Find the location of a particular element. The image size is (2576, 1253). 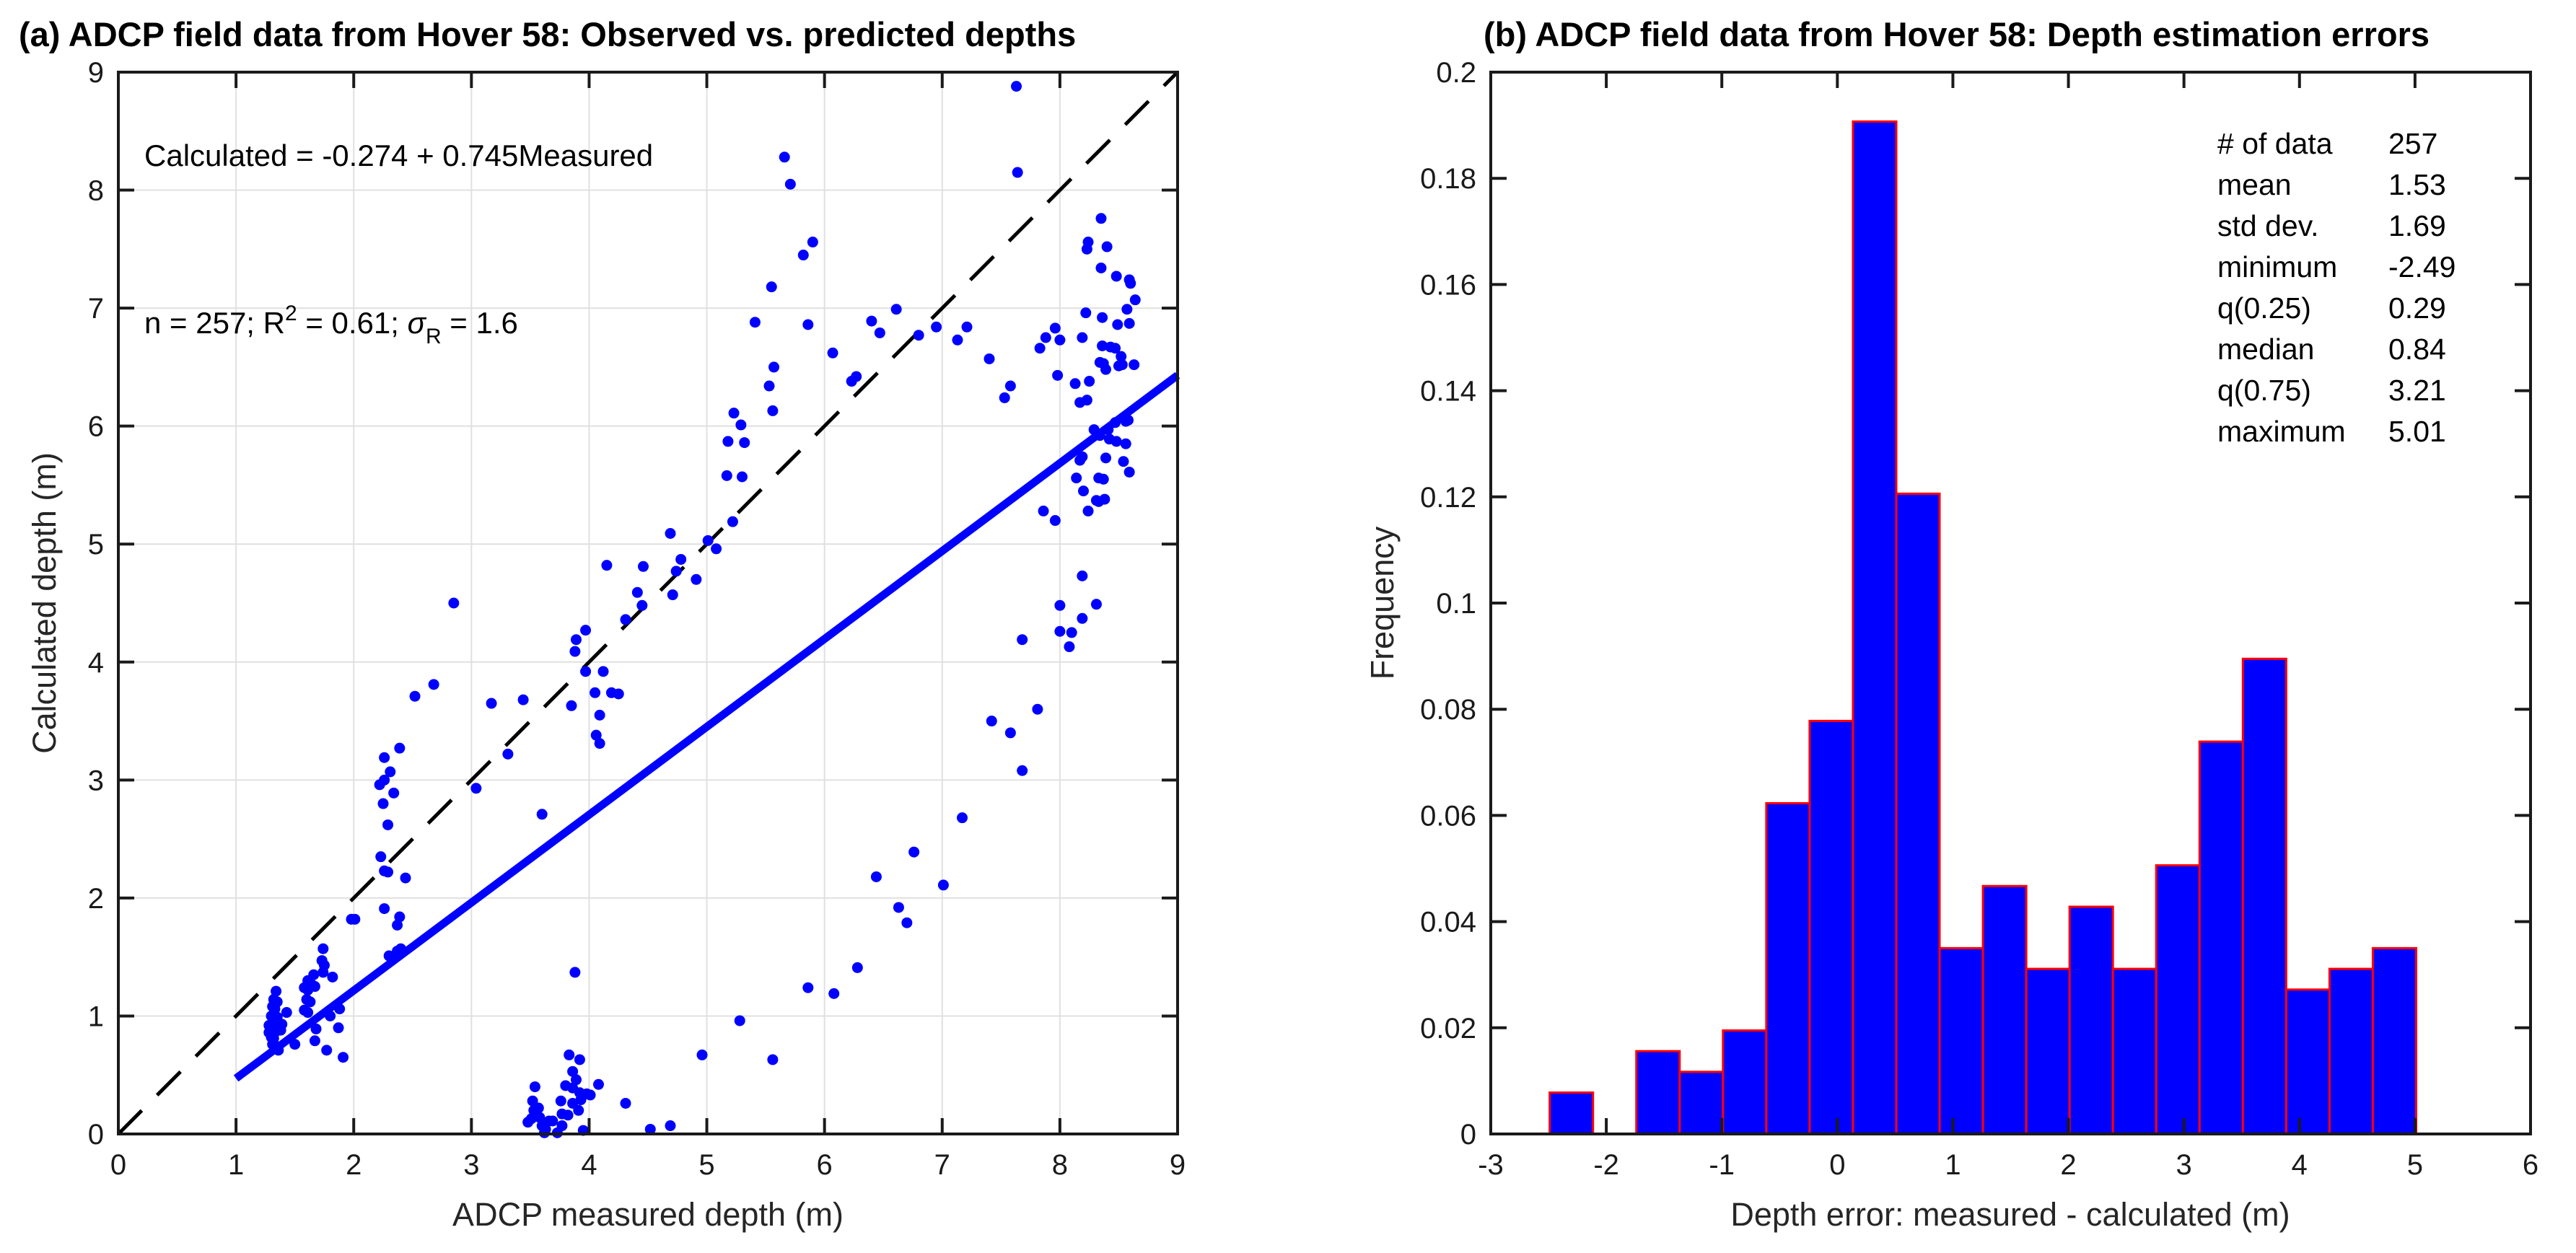

anno-post: = 1.6 is located at coordinates (479, 323).